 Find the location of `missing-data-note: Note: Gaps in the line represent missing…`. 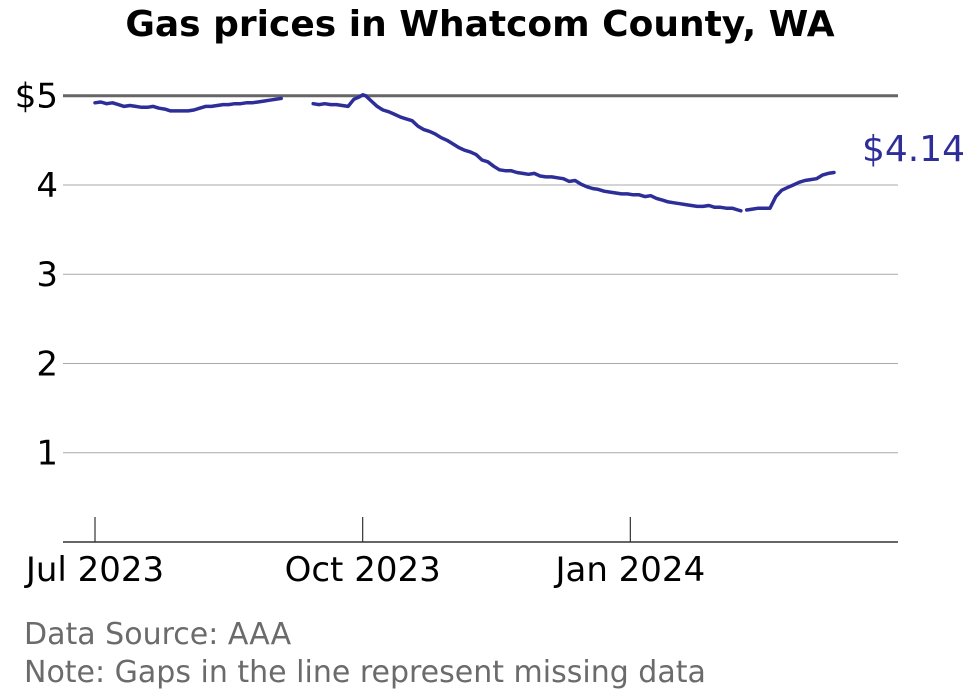

missing-data-note: Note: Gaps in the line represent missing… is located at coordinates (365, 672).